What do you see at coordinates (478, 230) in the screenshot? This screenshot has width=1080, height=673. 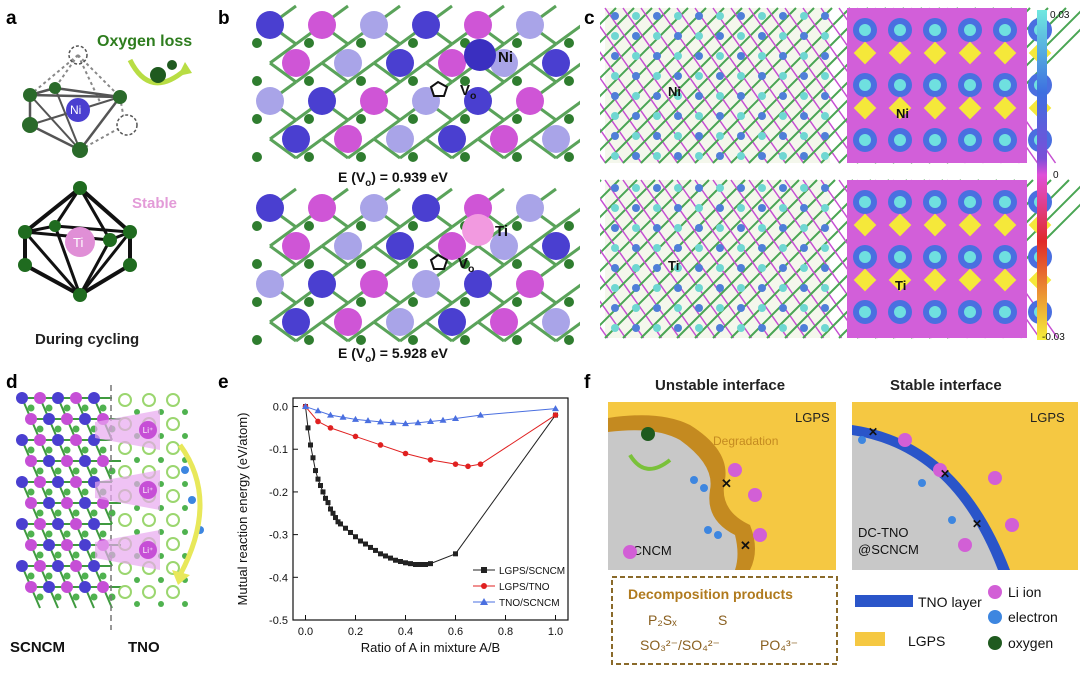 I see `ti-atom` at bounding box center [478, 230].